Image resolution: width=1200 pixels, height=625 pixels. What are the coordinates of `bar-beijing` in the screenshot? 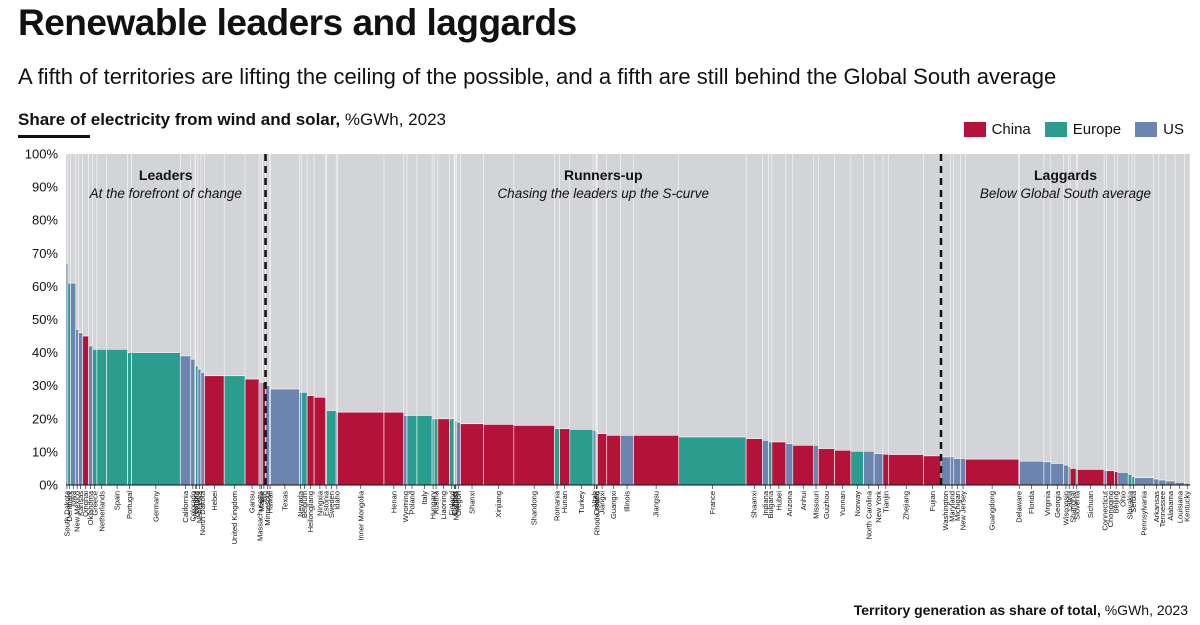 It's located at (1116, 478).